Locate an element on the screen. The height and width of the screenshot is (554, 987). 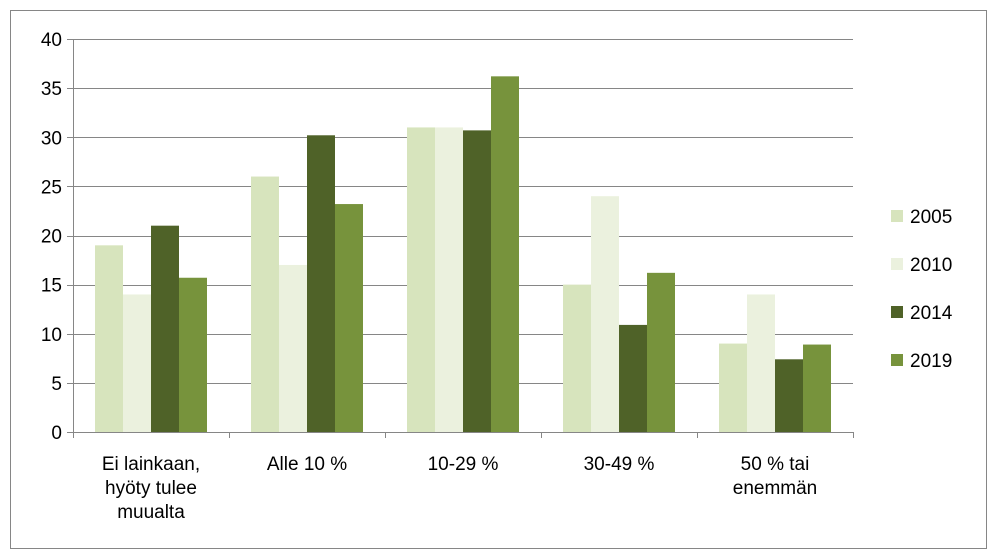
y-tick-labels: 0 5 10 15 20 25 30 35 40 is located at coordinates (51, 237).